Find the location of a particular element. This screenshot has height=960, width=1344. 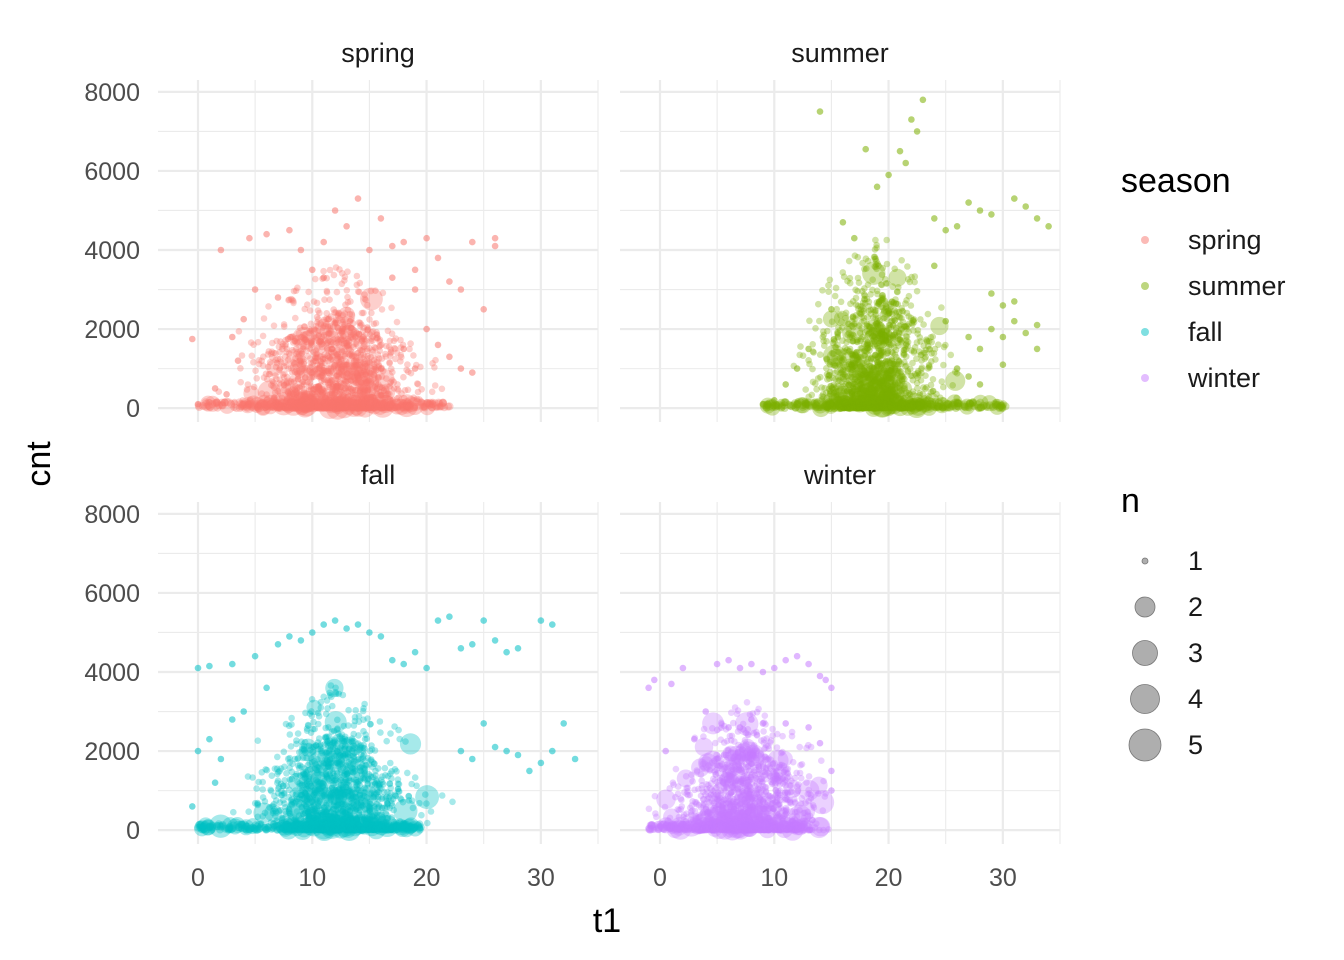

legend-size-label-2: 2 is located at coordinates (1195, 607).